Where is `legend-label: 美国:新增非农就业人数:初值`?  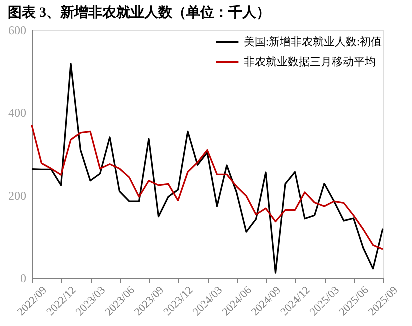 legend-label: 美国:新增非农就业人数:初值 is located at coordinates (313, 42).